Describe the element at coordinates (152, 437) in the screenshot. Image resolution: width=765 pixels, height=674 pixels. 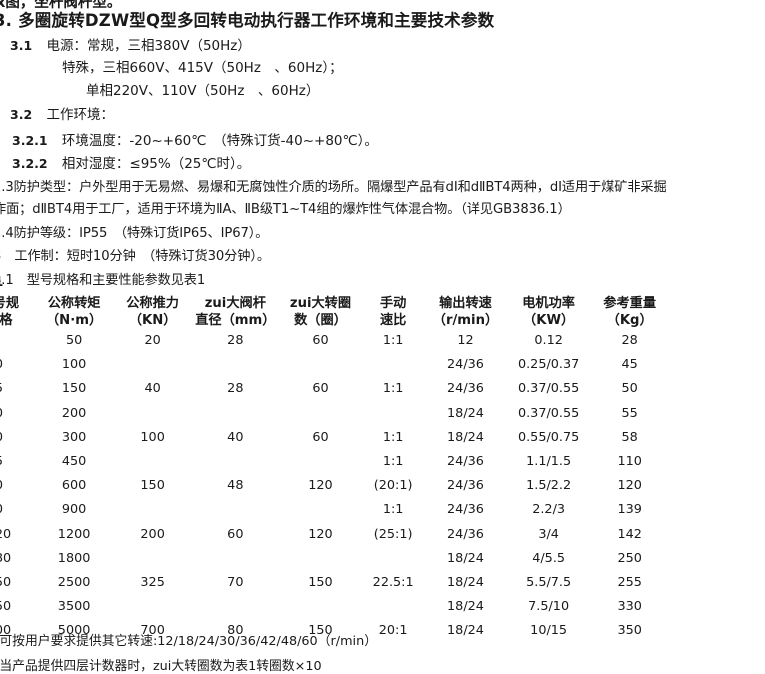
I see `cell-thrust: 100` at that location.